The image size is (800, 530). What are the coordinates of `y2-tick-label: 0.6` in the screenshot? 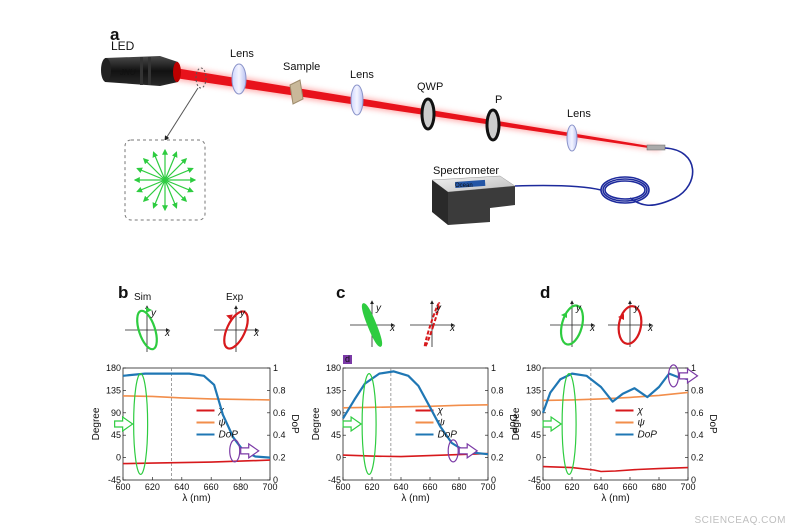 It's located at (279, 413).